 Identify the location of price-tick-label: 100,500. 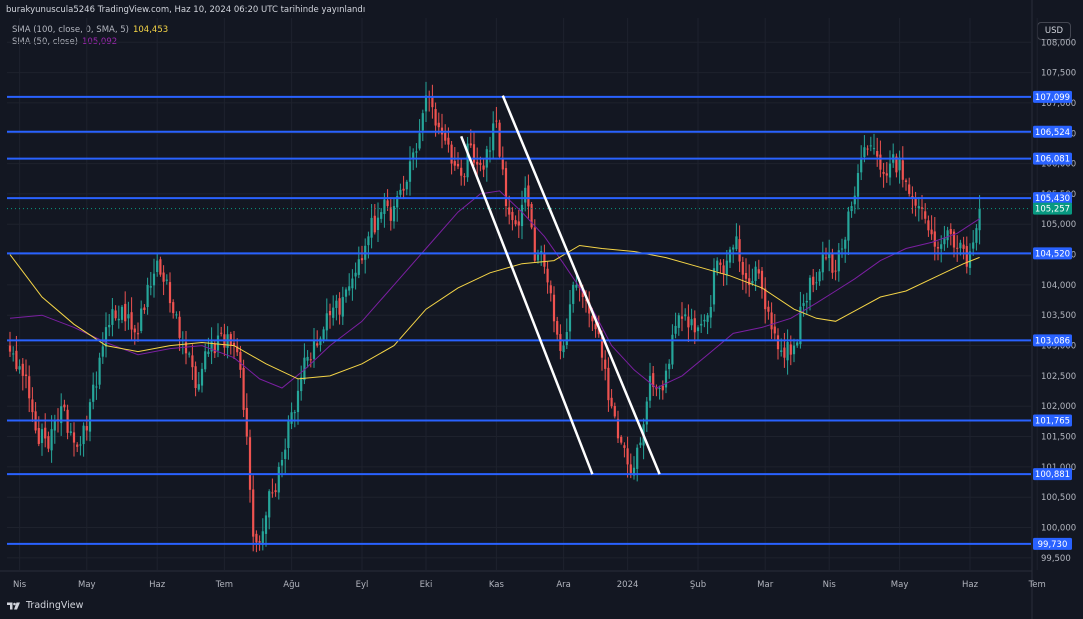
(1058, 498).